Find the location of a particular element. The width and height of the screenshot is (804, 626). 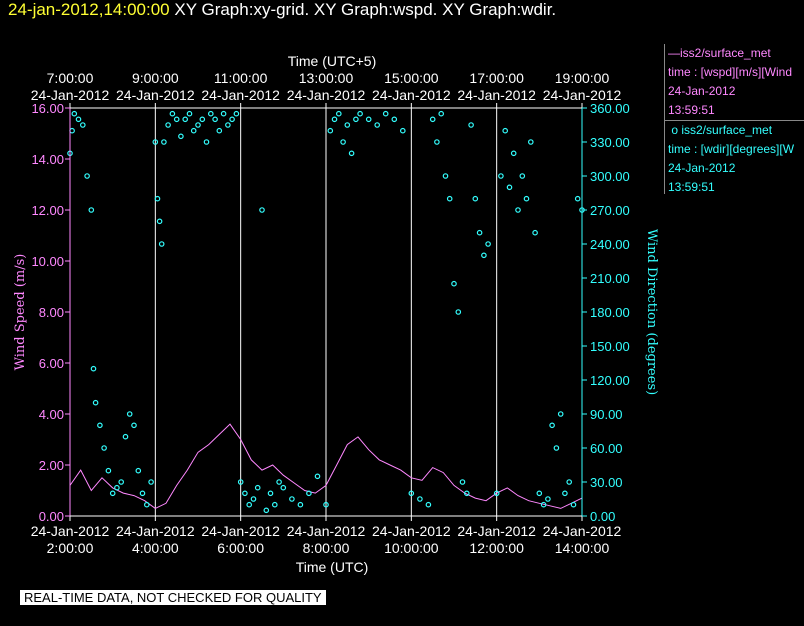

bottom-tick-time: 2:00:00 is located at coordinates (70, 548).